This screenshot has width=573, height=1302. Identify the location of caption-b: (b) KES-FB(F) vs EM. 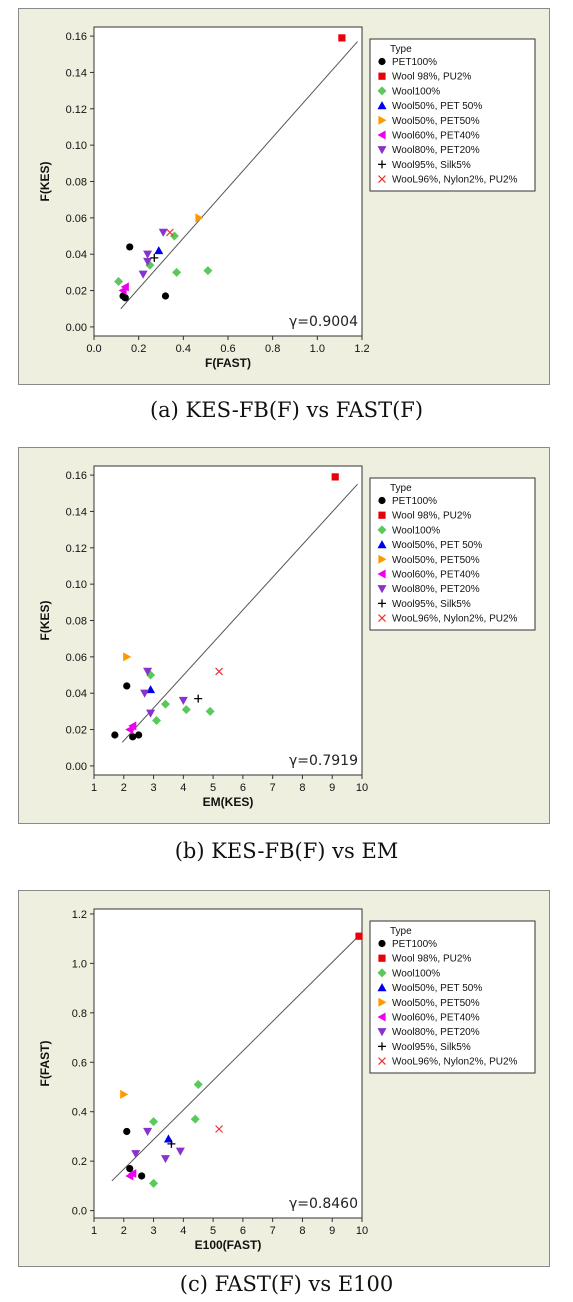
(286, 851).